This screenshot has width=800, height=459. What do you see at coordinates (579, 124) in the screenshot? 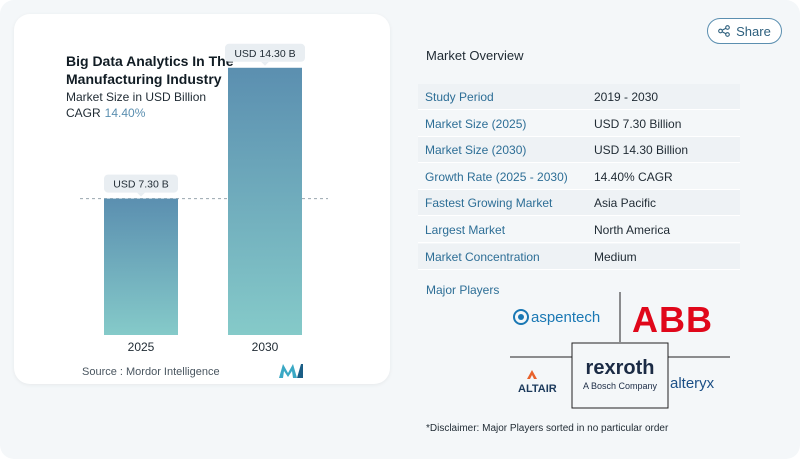
I see `overview-row: Market Size (2025) USD 7.30 Billion` at bounding box center [579, 124].